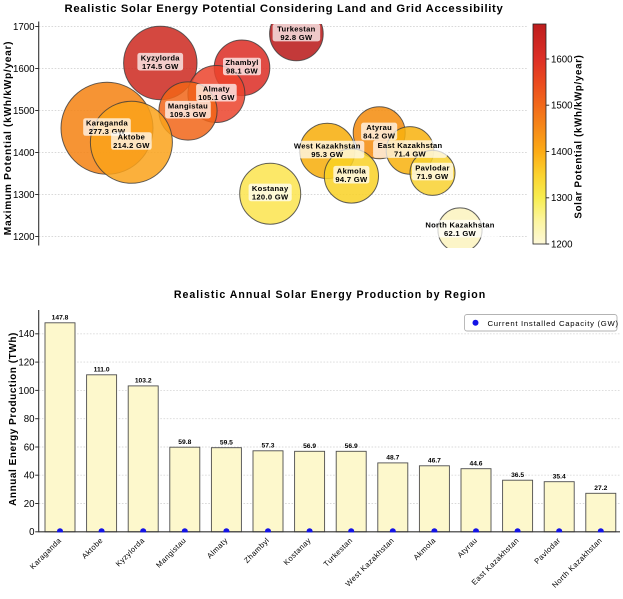 The width and height of the screenshot is (623, 599). What do you see at coordinates (29, 476) in the screenshot?
I see `svg-text: 40` at bounding box center [29, 476].